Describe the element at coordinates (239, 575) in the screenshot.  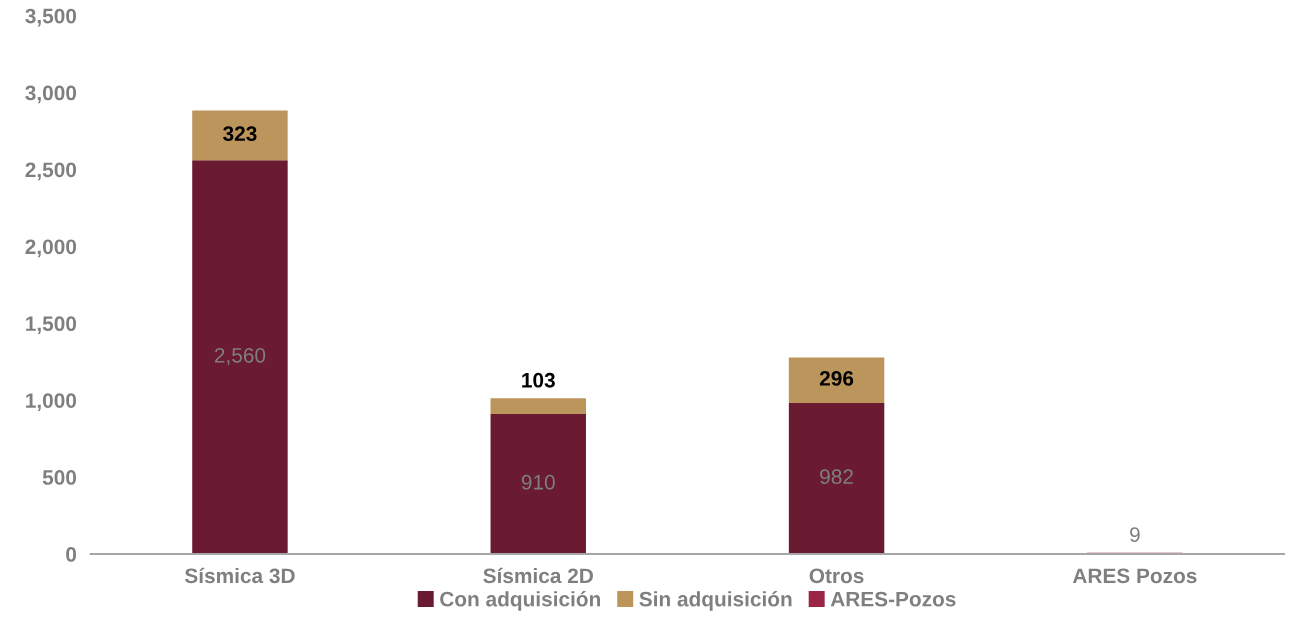
I see `x-tick-label: Sísmica 3D` at that location.